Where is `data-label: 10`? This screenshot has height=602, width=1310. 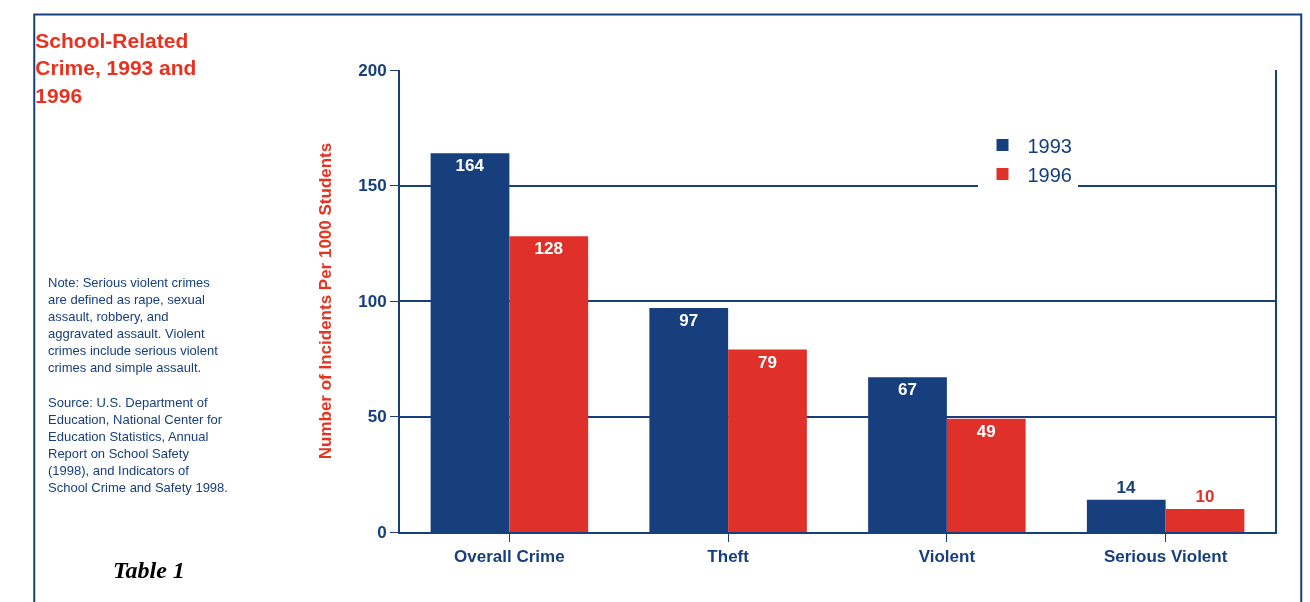 data-label: 10 is located at coordinates (1205, 496).